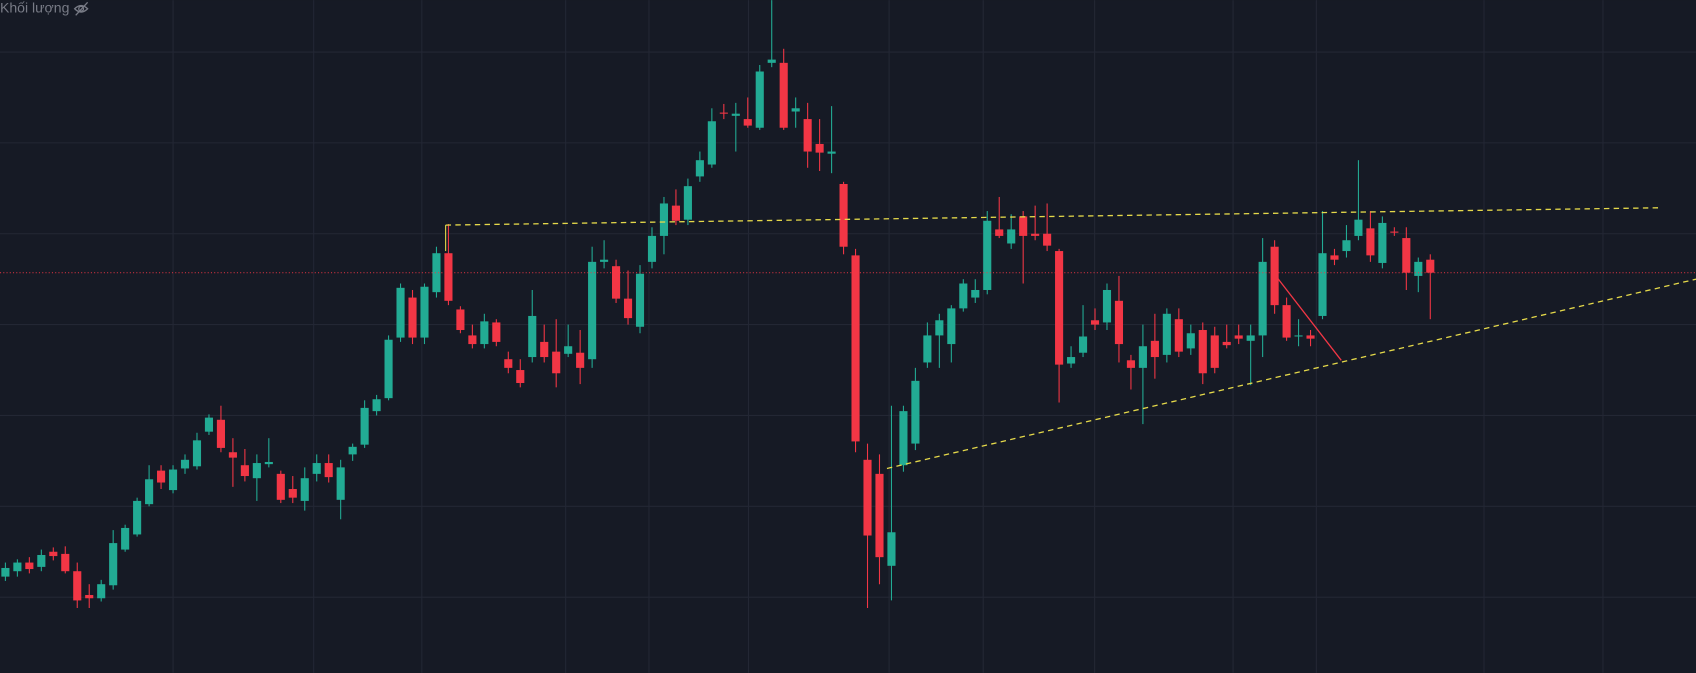  I want to click on volume-label: Khối lượng, so click(34, 7).